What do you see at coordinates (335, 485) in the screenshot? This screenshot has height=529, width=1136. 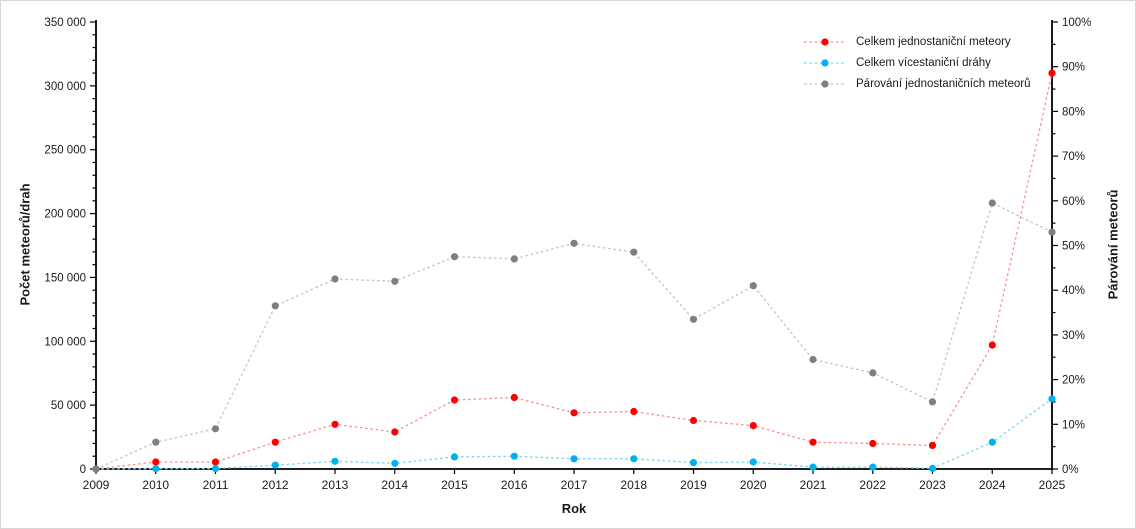 I see `x-tick-label: 2013` at bounding box center [335, 485].